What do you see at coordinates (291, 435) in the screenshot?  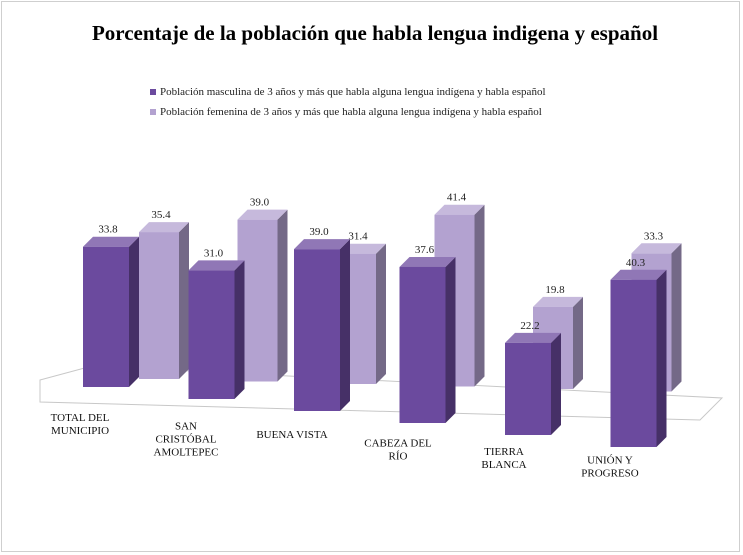 I see `category-label-2-0: BUENA VISTA` at bounding box center [291, 435].